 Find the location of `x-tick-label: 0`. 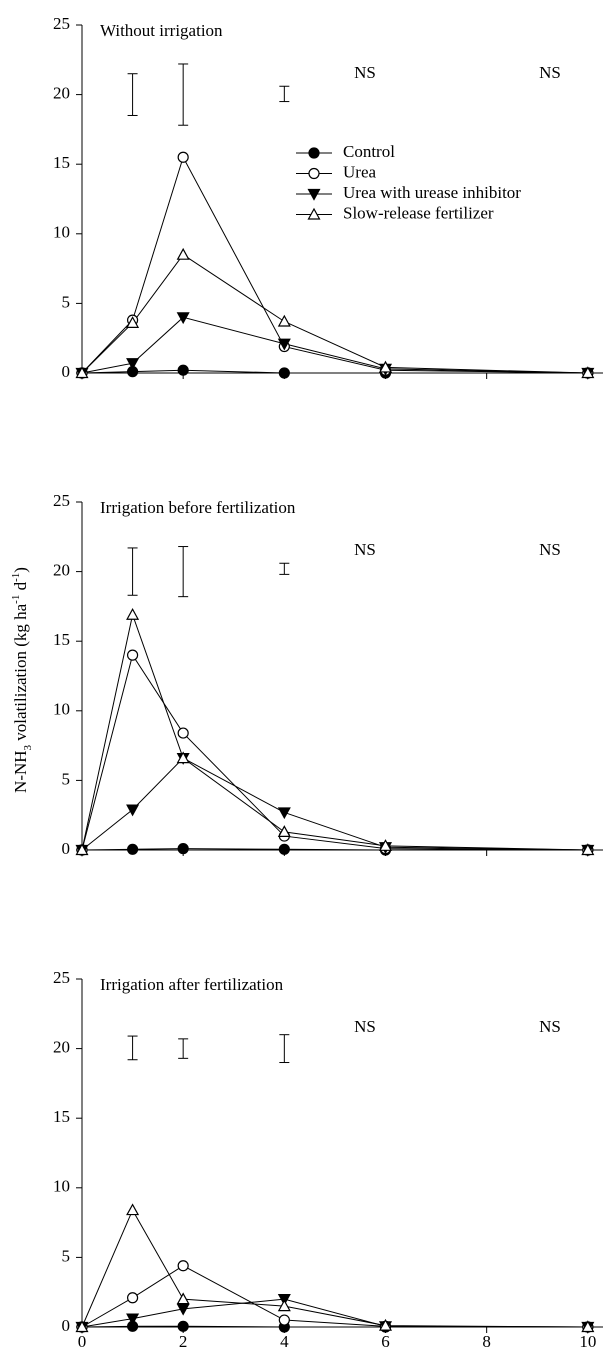

x-tick-label: 0 is located at coordinates (82, 1341).